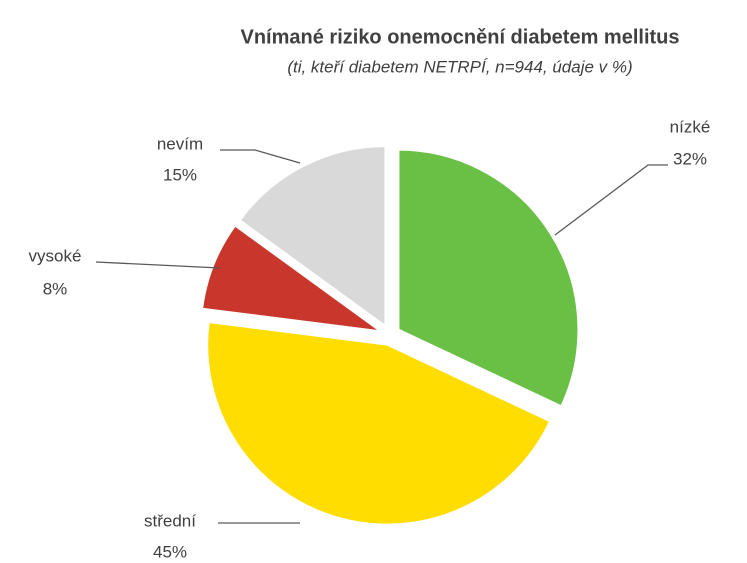 This screenshot has width=747, height=563. I want to click on slice-label: nízké, so click(690, 126).